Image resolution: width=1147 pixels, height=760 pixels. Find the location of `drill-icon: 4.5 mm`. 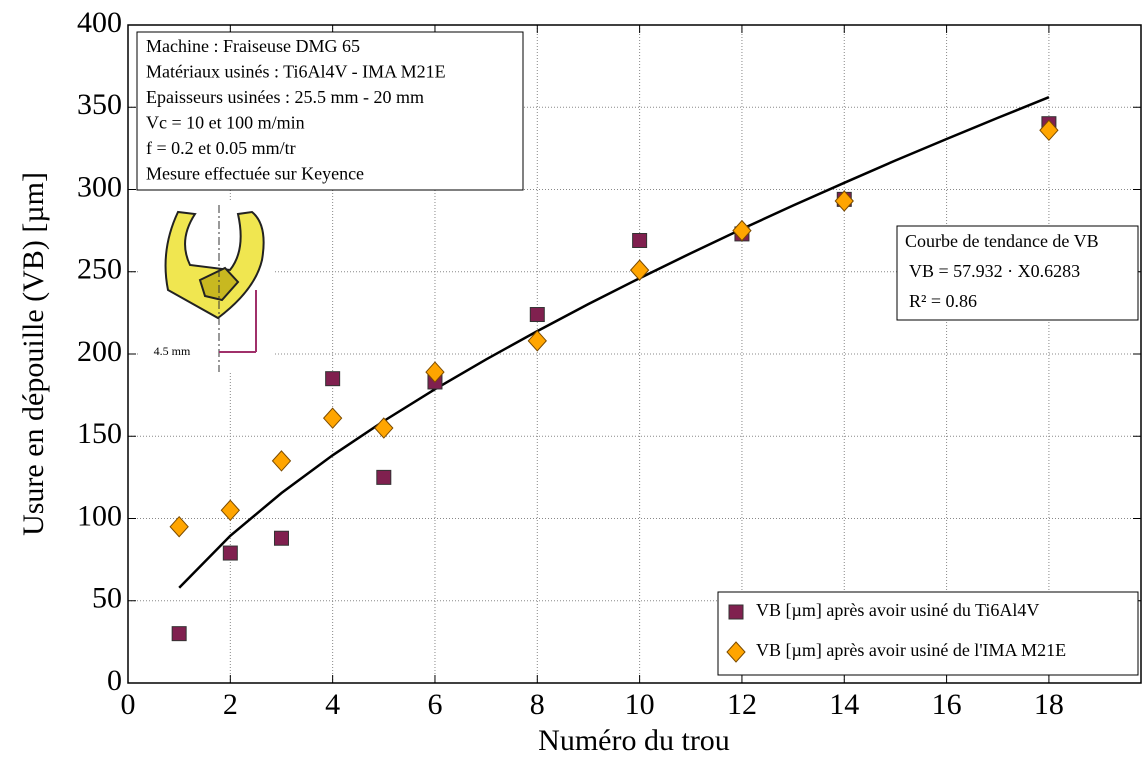

drill-icon: 4.5 mm is located at coordinates (205, 286).